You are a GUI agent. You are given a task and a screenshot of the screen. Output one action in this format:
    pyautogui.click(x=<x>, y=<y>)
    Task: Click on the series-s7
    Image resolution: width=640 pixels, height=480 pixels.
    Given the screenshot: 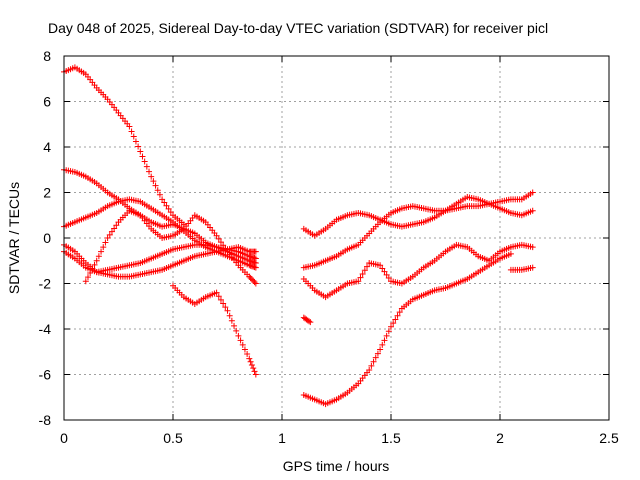 What is the action you would take?
    pyautogui.click(x=214, y=330)
    